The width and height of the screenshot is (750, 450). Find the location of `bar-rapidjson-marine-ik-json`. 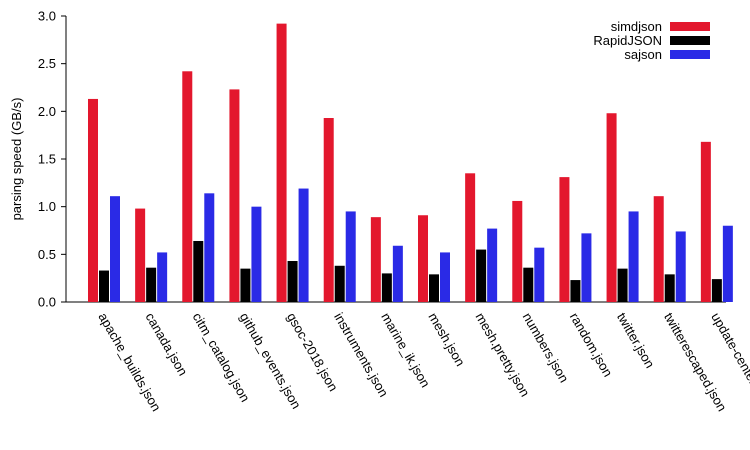

bar-rapidjson-marine-ik-json is located at coordinates (386, 287).